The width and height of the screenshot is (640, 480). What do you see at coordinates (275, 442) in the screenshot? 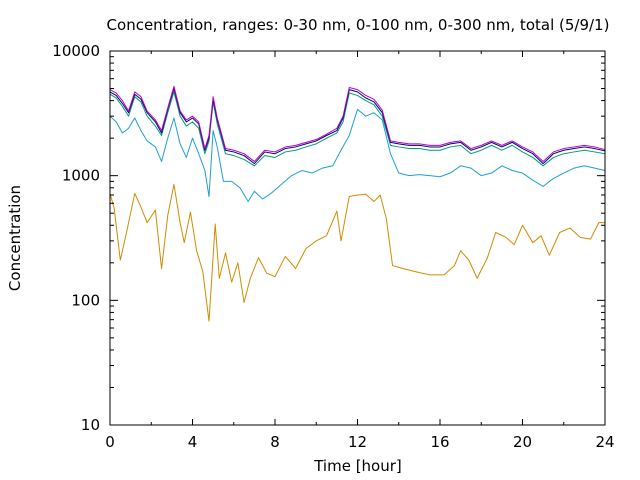
I see `x-tick-label: 8` at bounding box center [275, 442].